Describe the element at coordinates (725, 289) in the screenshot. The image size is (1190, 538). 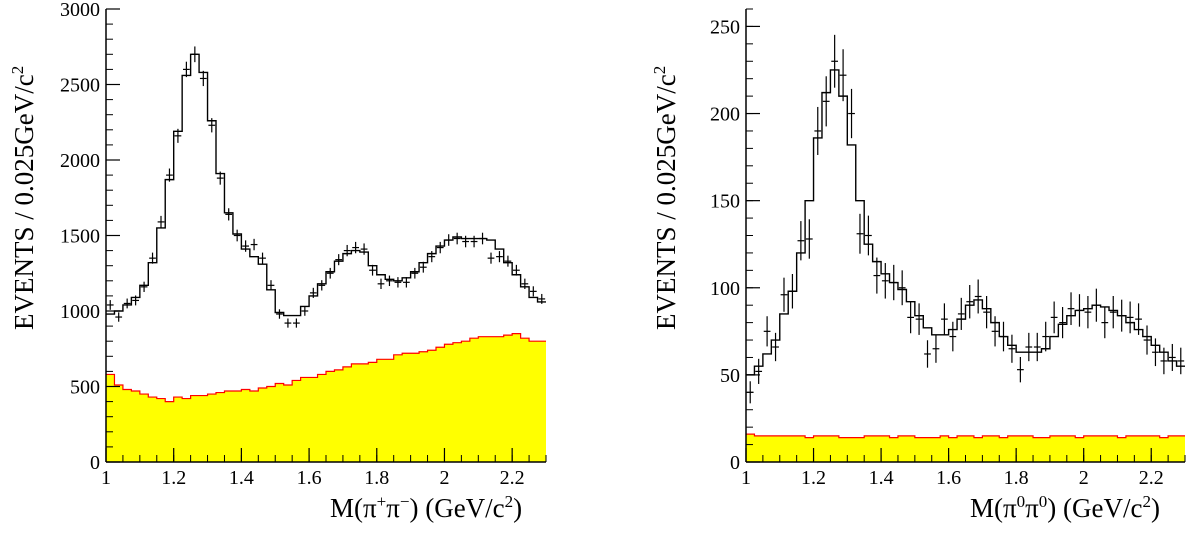
I see `y-tick-label: 100` at that location.